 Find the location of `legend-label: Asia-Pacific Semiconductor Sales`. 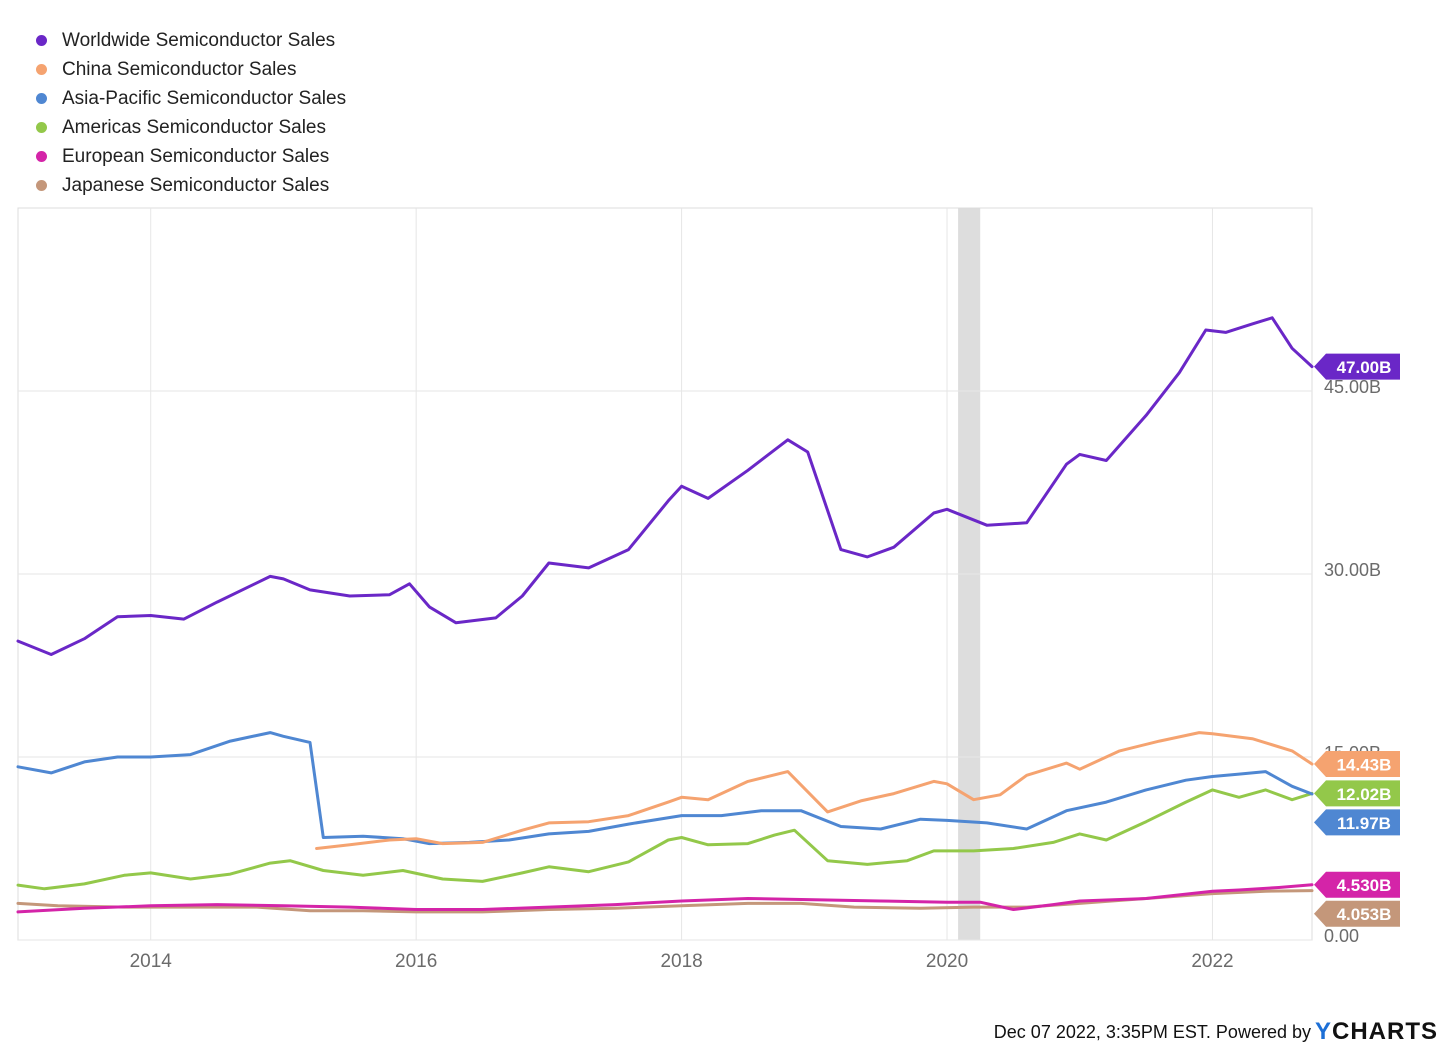

legend-label: Asia-Pacific Semiconductor Sales is located at coordinates (204, 98).